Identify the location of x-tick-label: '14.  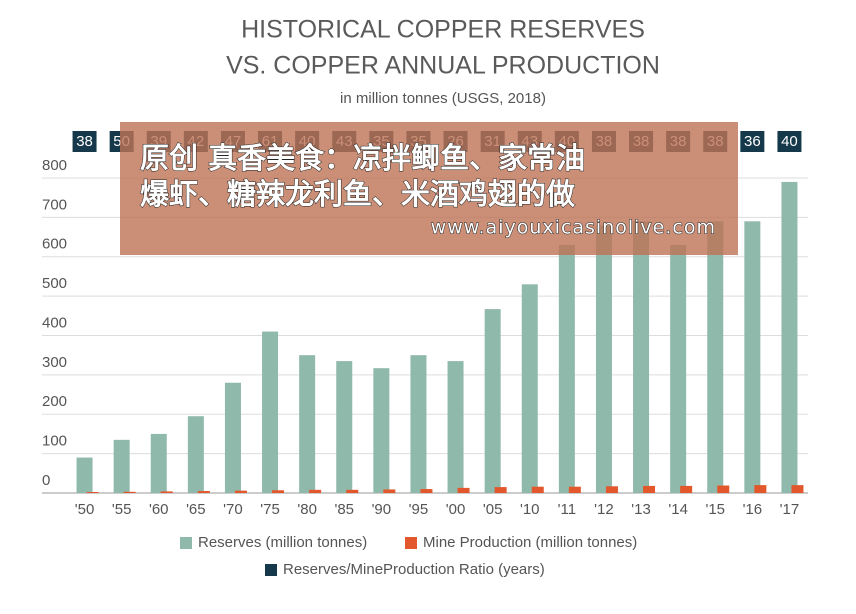
(678, 509).